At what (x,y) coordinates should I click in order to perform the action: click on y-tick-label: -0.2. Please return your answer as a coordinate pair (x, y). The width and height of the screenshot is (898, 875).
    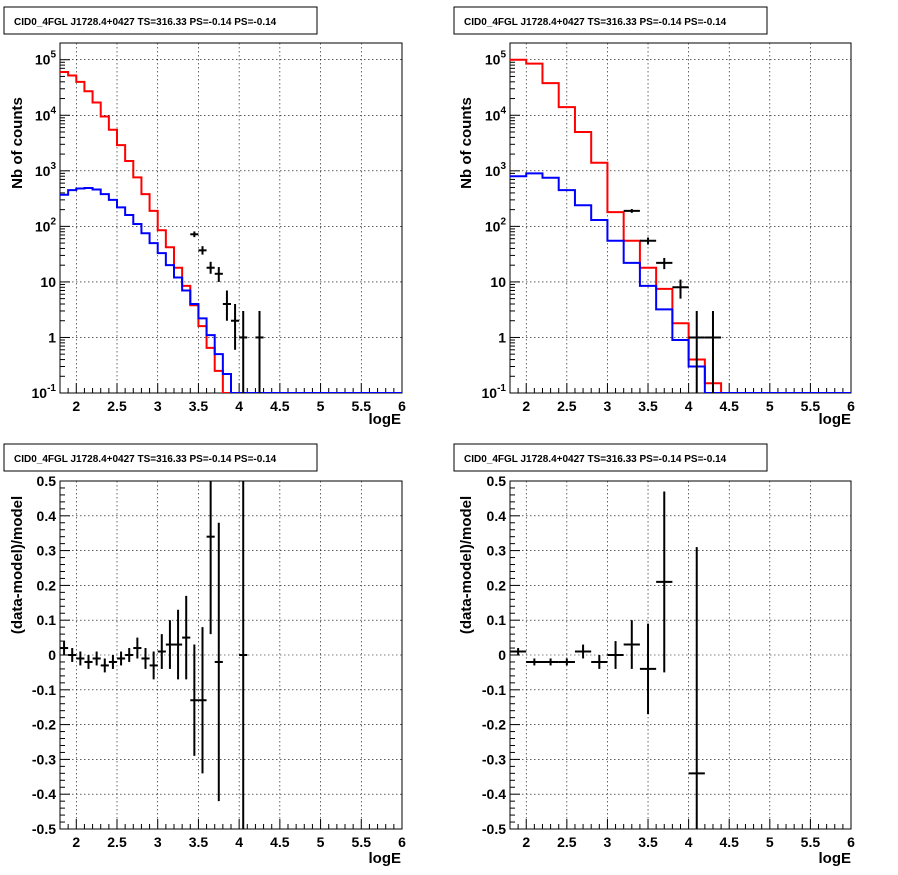
    Looking at the image, I should click on (44, 725).